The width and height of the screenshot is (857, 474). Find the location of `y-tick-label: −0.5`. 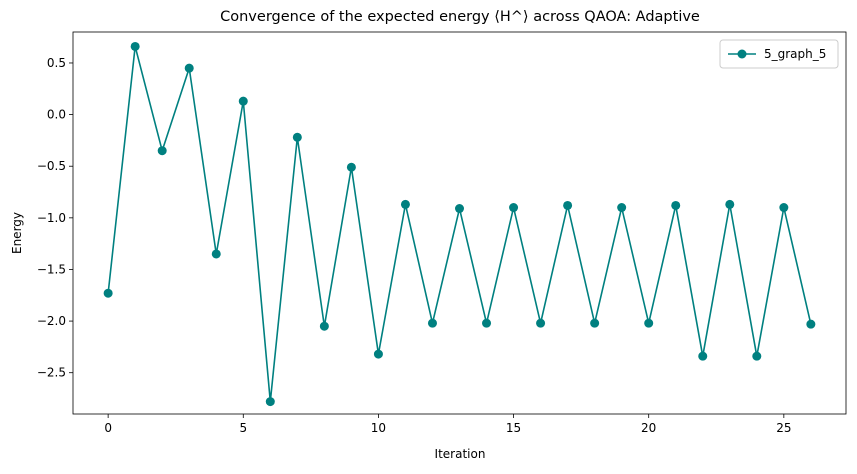

y-tick-label: −0.5 is located at coordinates (51, 166).